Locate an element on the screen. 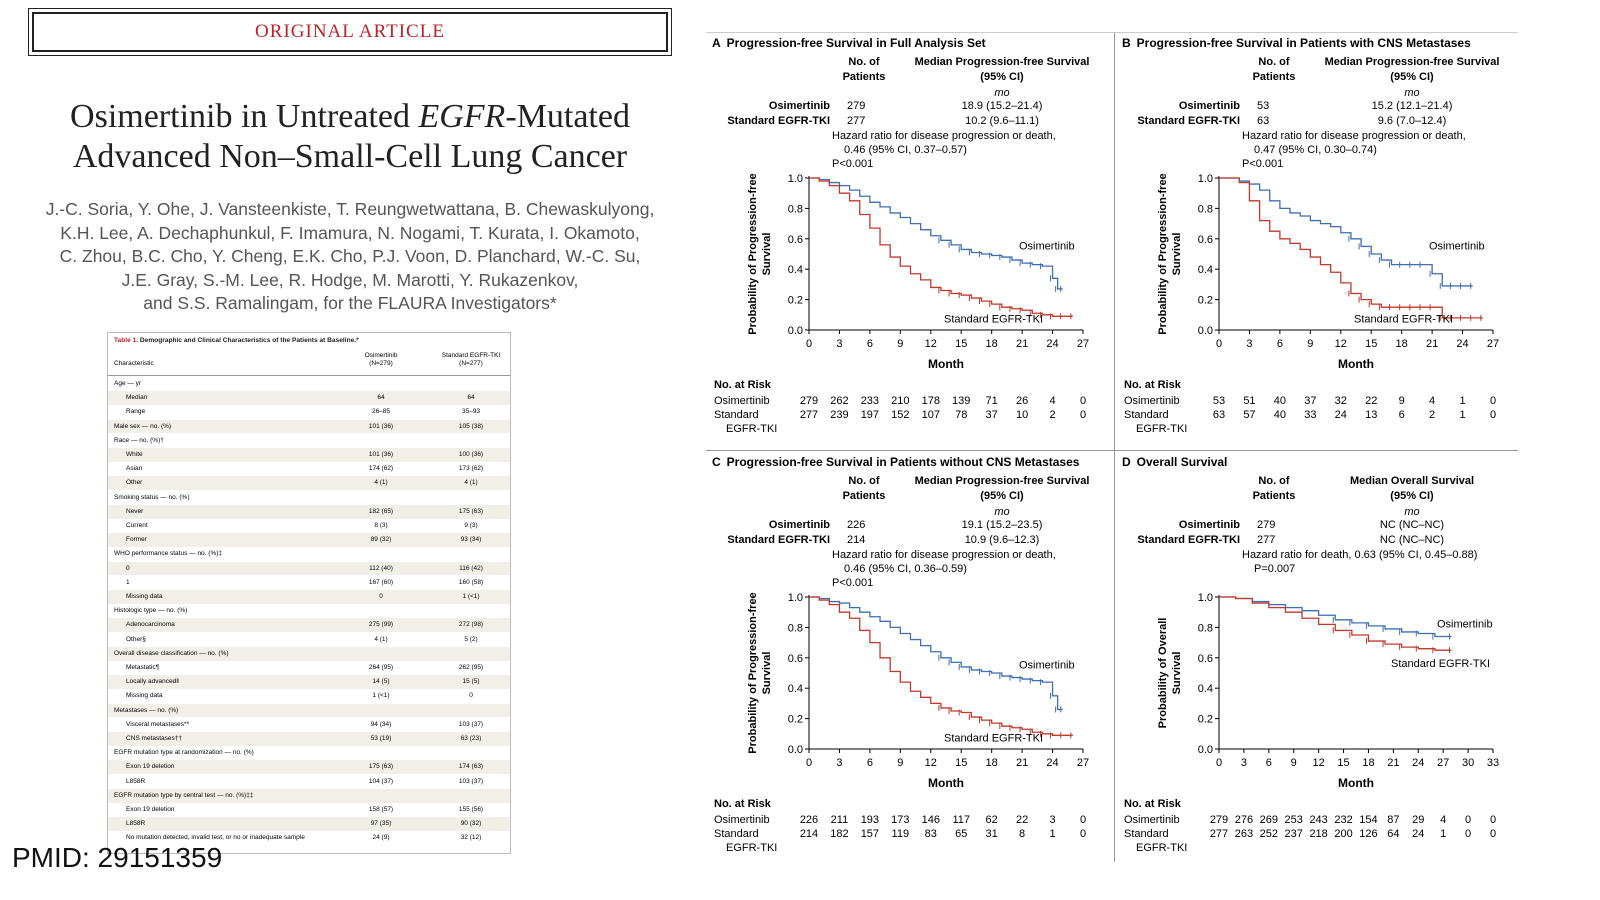 This screenshot has height=900, width=1600. table-cell: 100 (36) is located at coordinates (471, 454).